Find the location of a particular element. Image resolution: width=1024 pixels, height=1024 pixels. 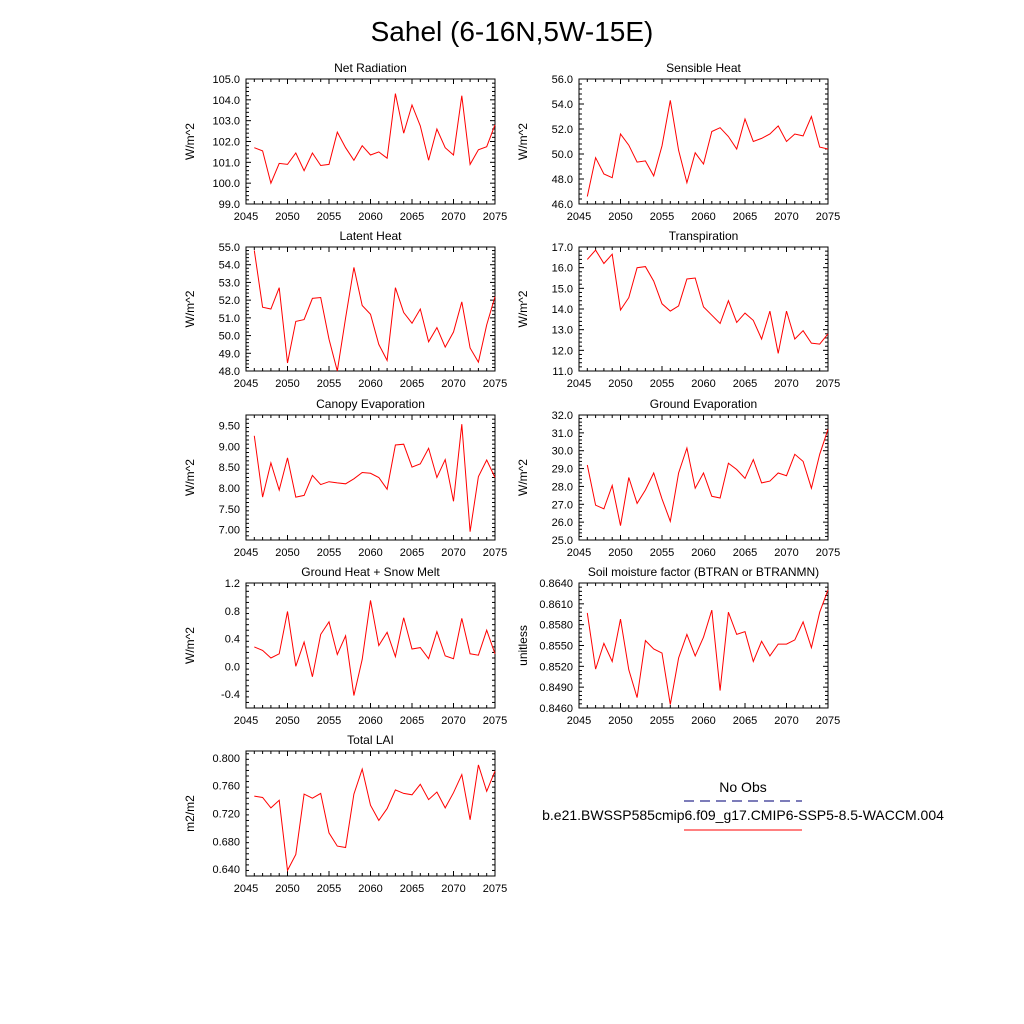

y-tick-label: 0.8 is located at coordinates (232, 612).